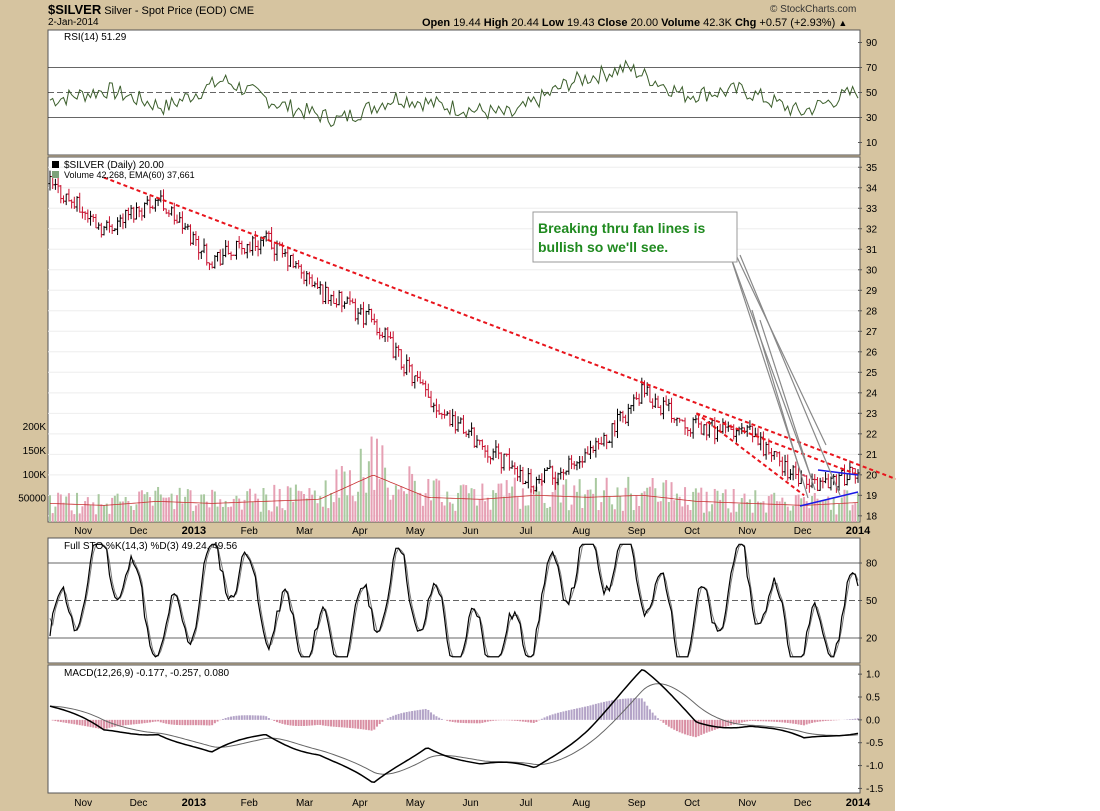  Describe the element at coordinates (692, 803) in the screenshot. I see `x-axis-label: Oct` at that location.